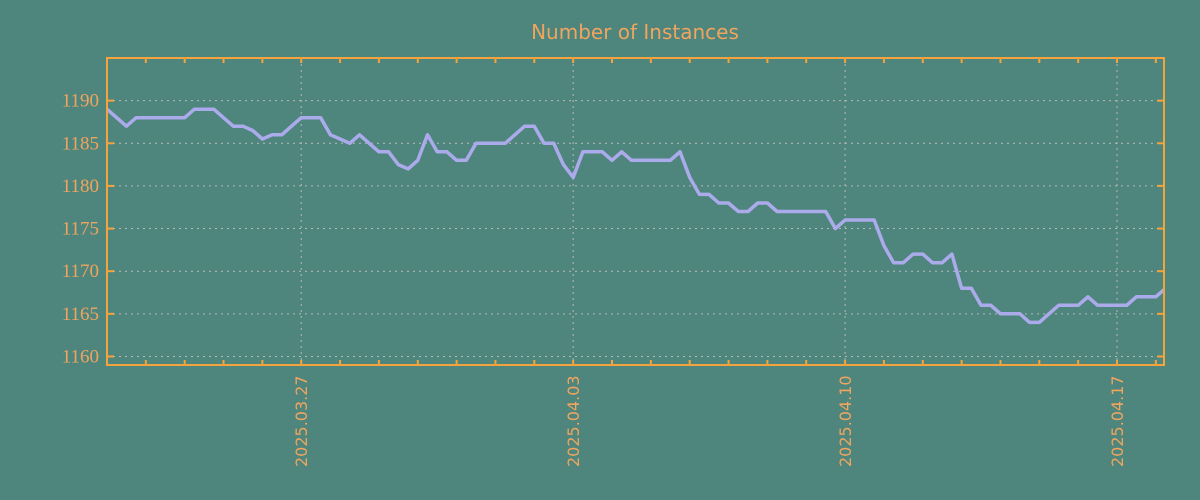 Image resolution: width=1200 pixels, height=500 pixels. I want to click on y-axis-label: 1175, so click(80, 229).